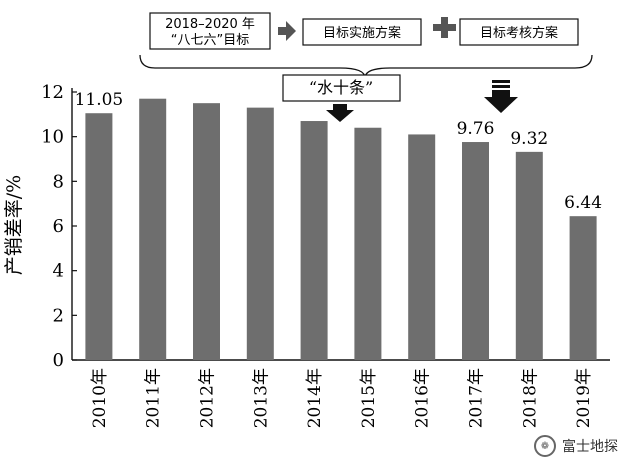 This screenshot has width=628, height=465. I want to click on y-tick-label: 8, so click(58, 181).